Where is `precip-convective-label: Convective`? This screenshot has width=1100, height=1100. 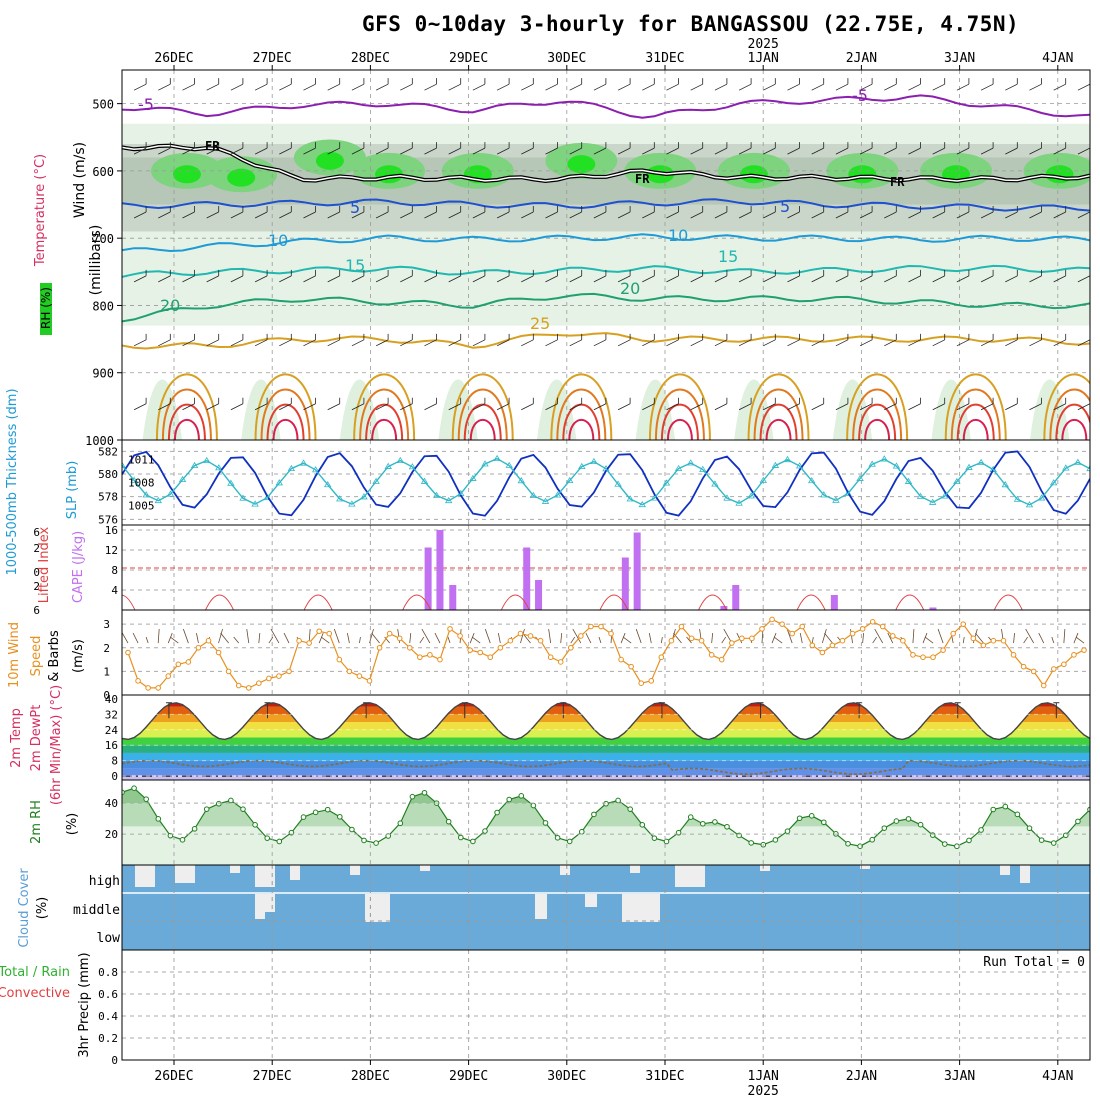
precip-convective-label: Convective is located at coordinates (35, 993).